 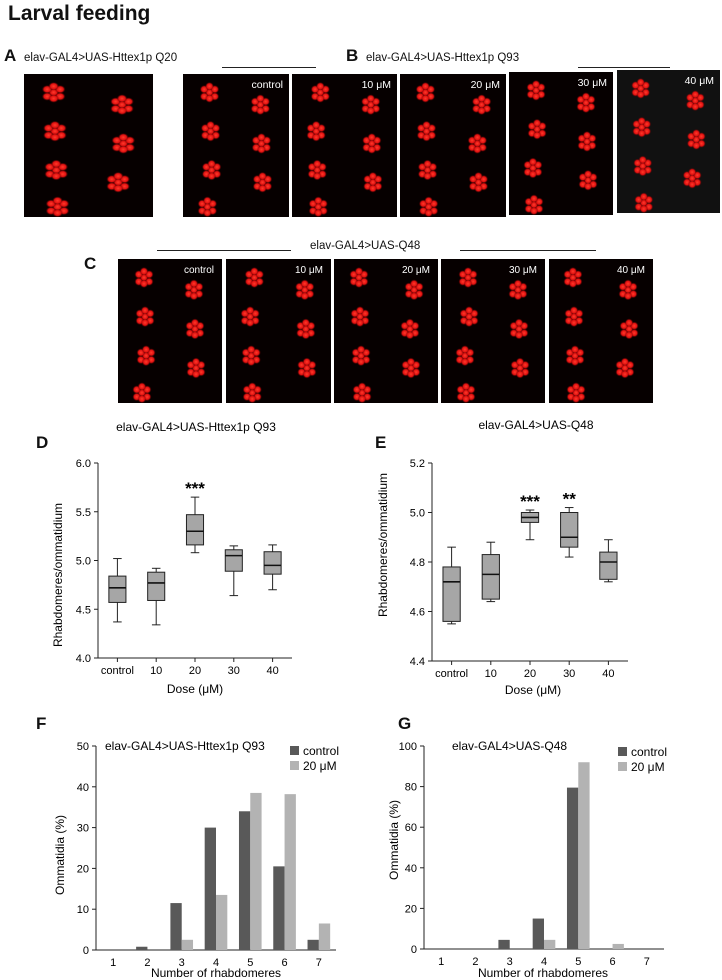 What do you see at coordinates (234, 671) in the screenshot?
I see `x-tick-label: 30` at bounding box center [234, 671].